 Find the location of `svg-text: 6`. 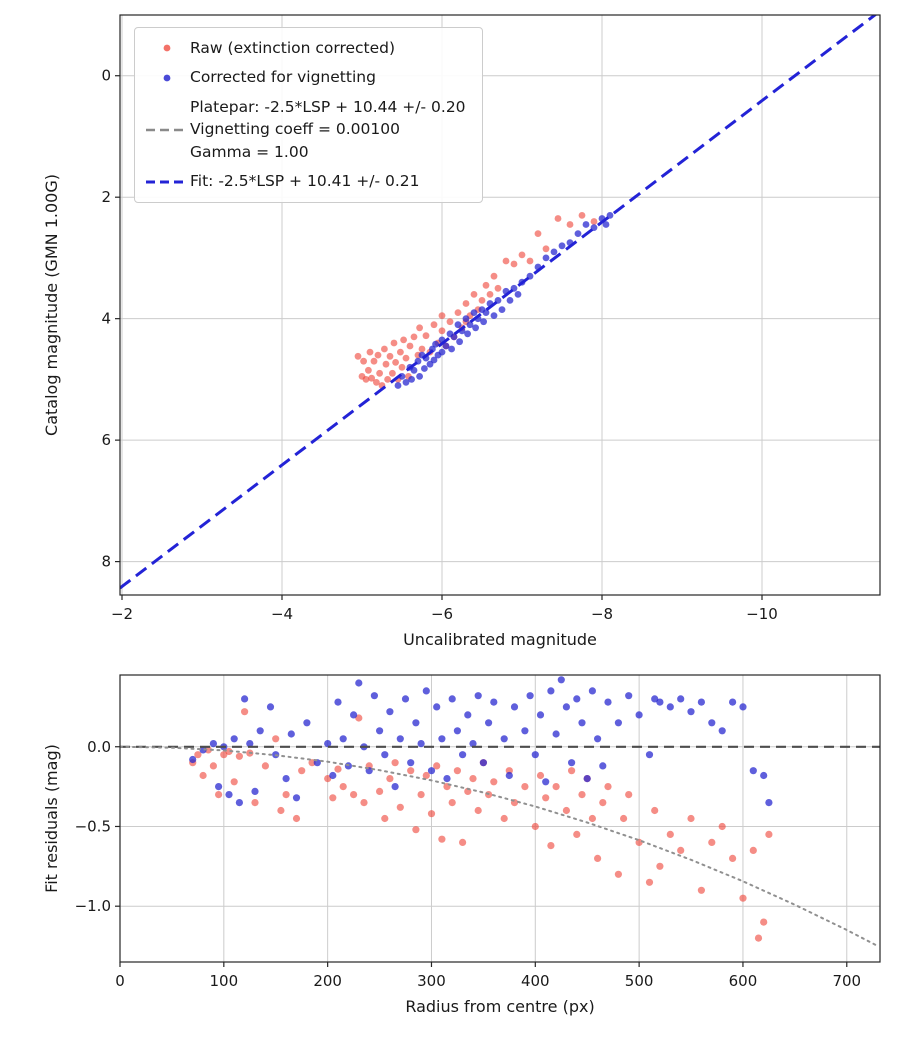

svg-text: 6 is located at coordinates (106, 440).